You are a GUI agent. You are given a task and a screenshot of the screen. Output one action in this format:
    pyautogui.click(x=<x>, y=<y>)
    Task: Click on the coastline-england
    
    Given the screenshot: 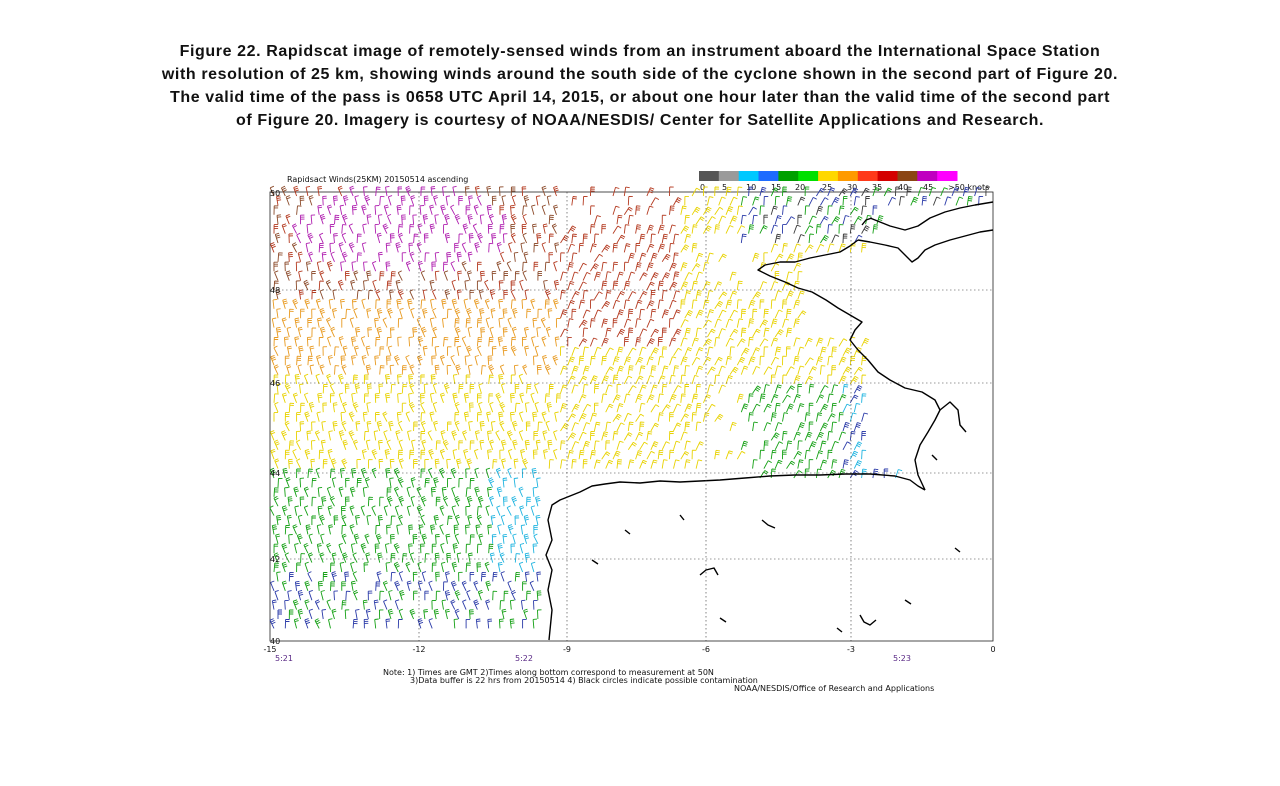 What is the action you would take?
    pyautogui.click(x=867, y=221)
    